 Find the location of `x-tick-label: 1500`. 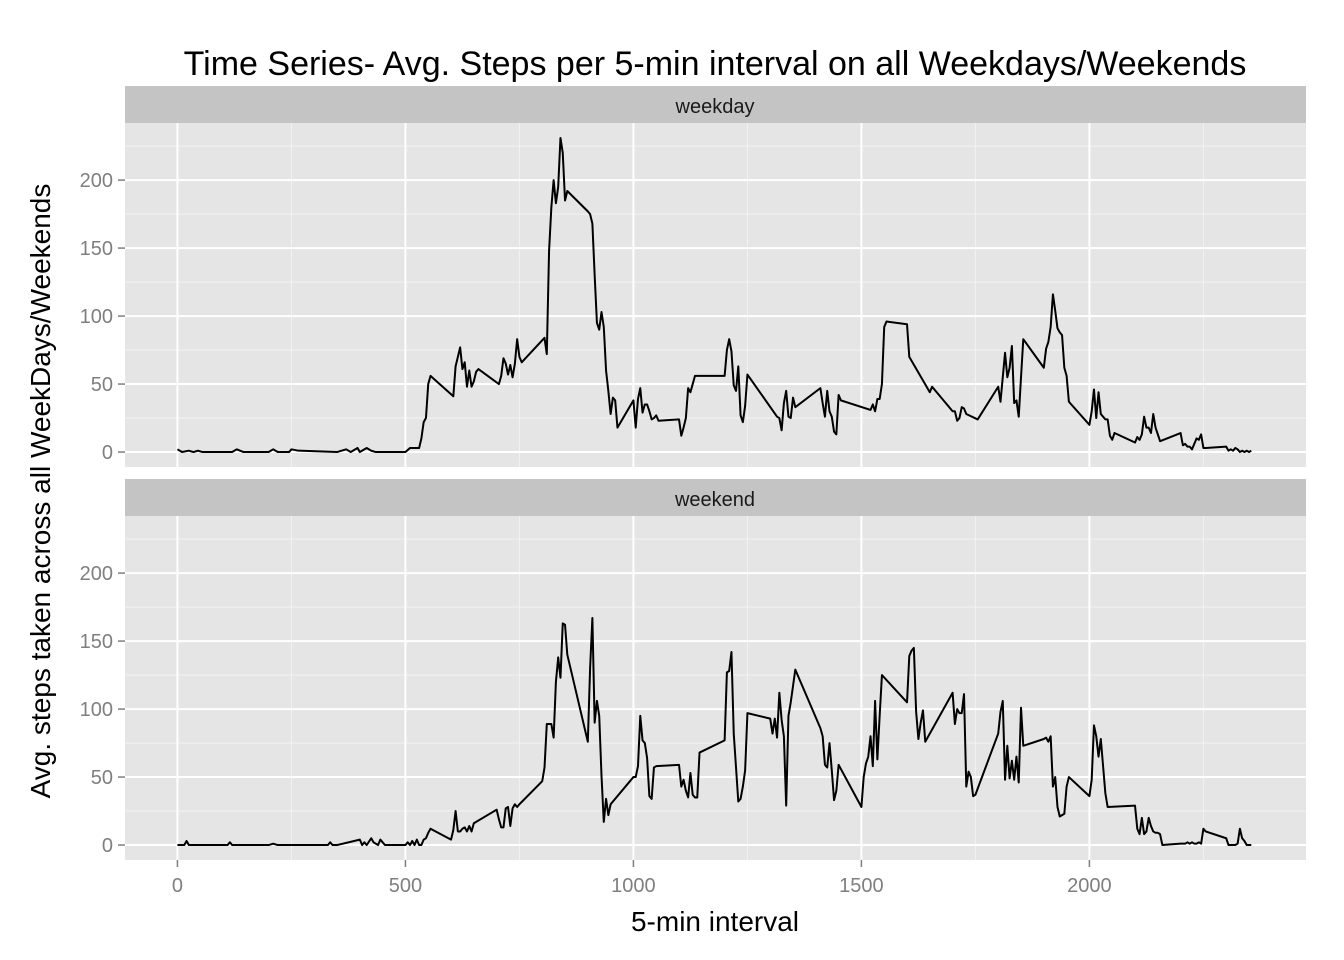

x-tick-label: 1500 is located at coordinates (861, 886).